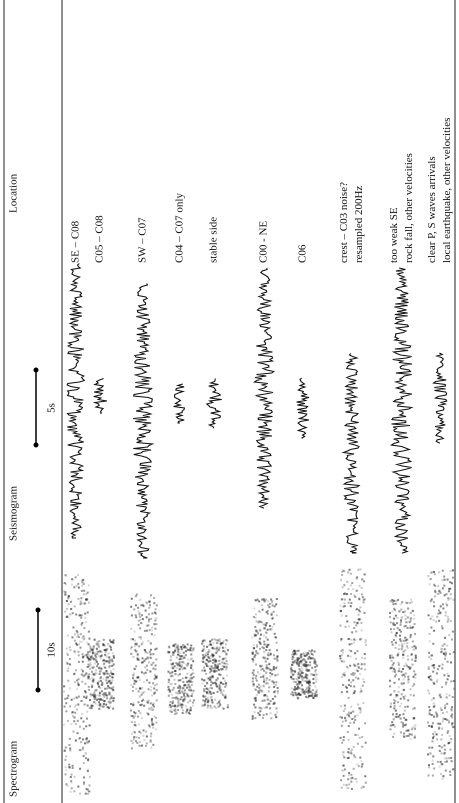  What do you see at coordinates (14, 193) in the screenshot?
I see `column-header: Location` at bounding box center [14, 193].